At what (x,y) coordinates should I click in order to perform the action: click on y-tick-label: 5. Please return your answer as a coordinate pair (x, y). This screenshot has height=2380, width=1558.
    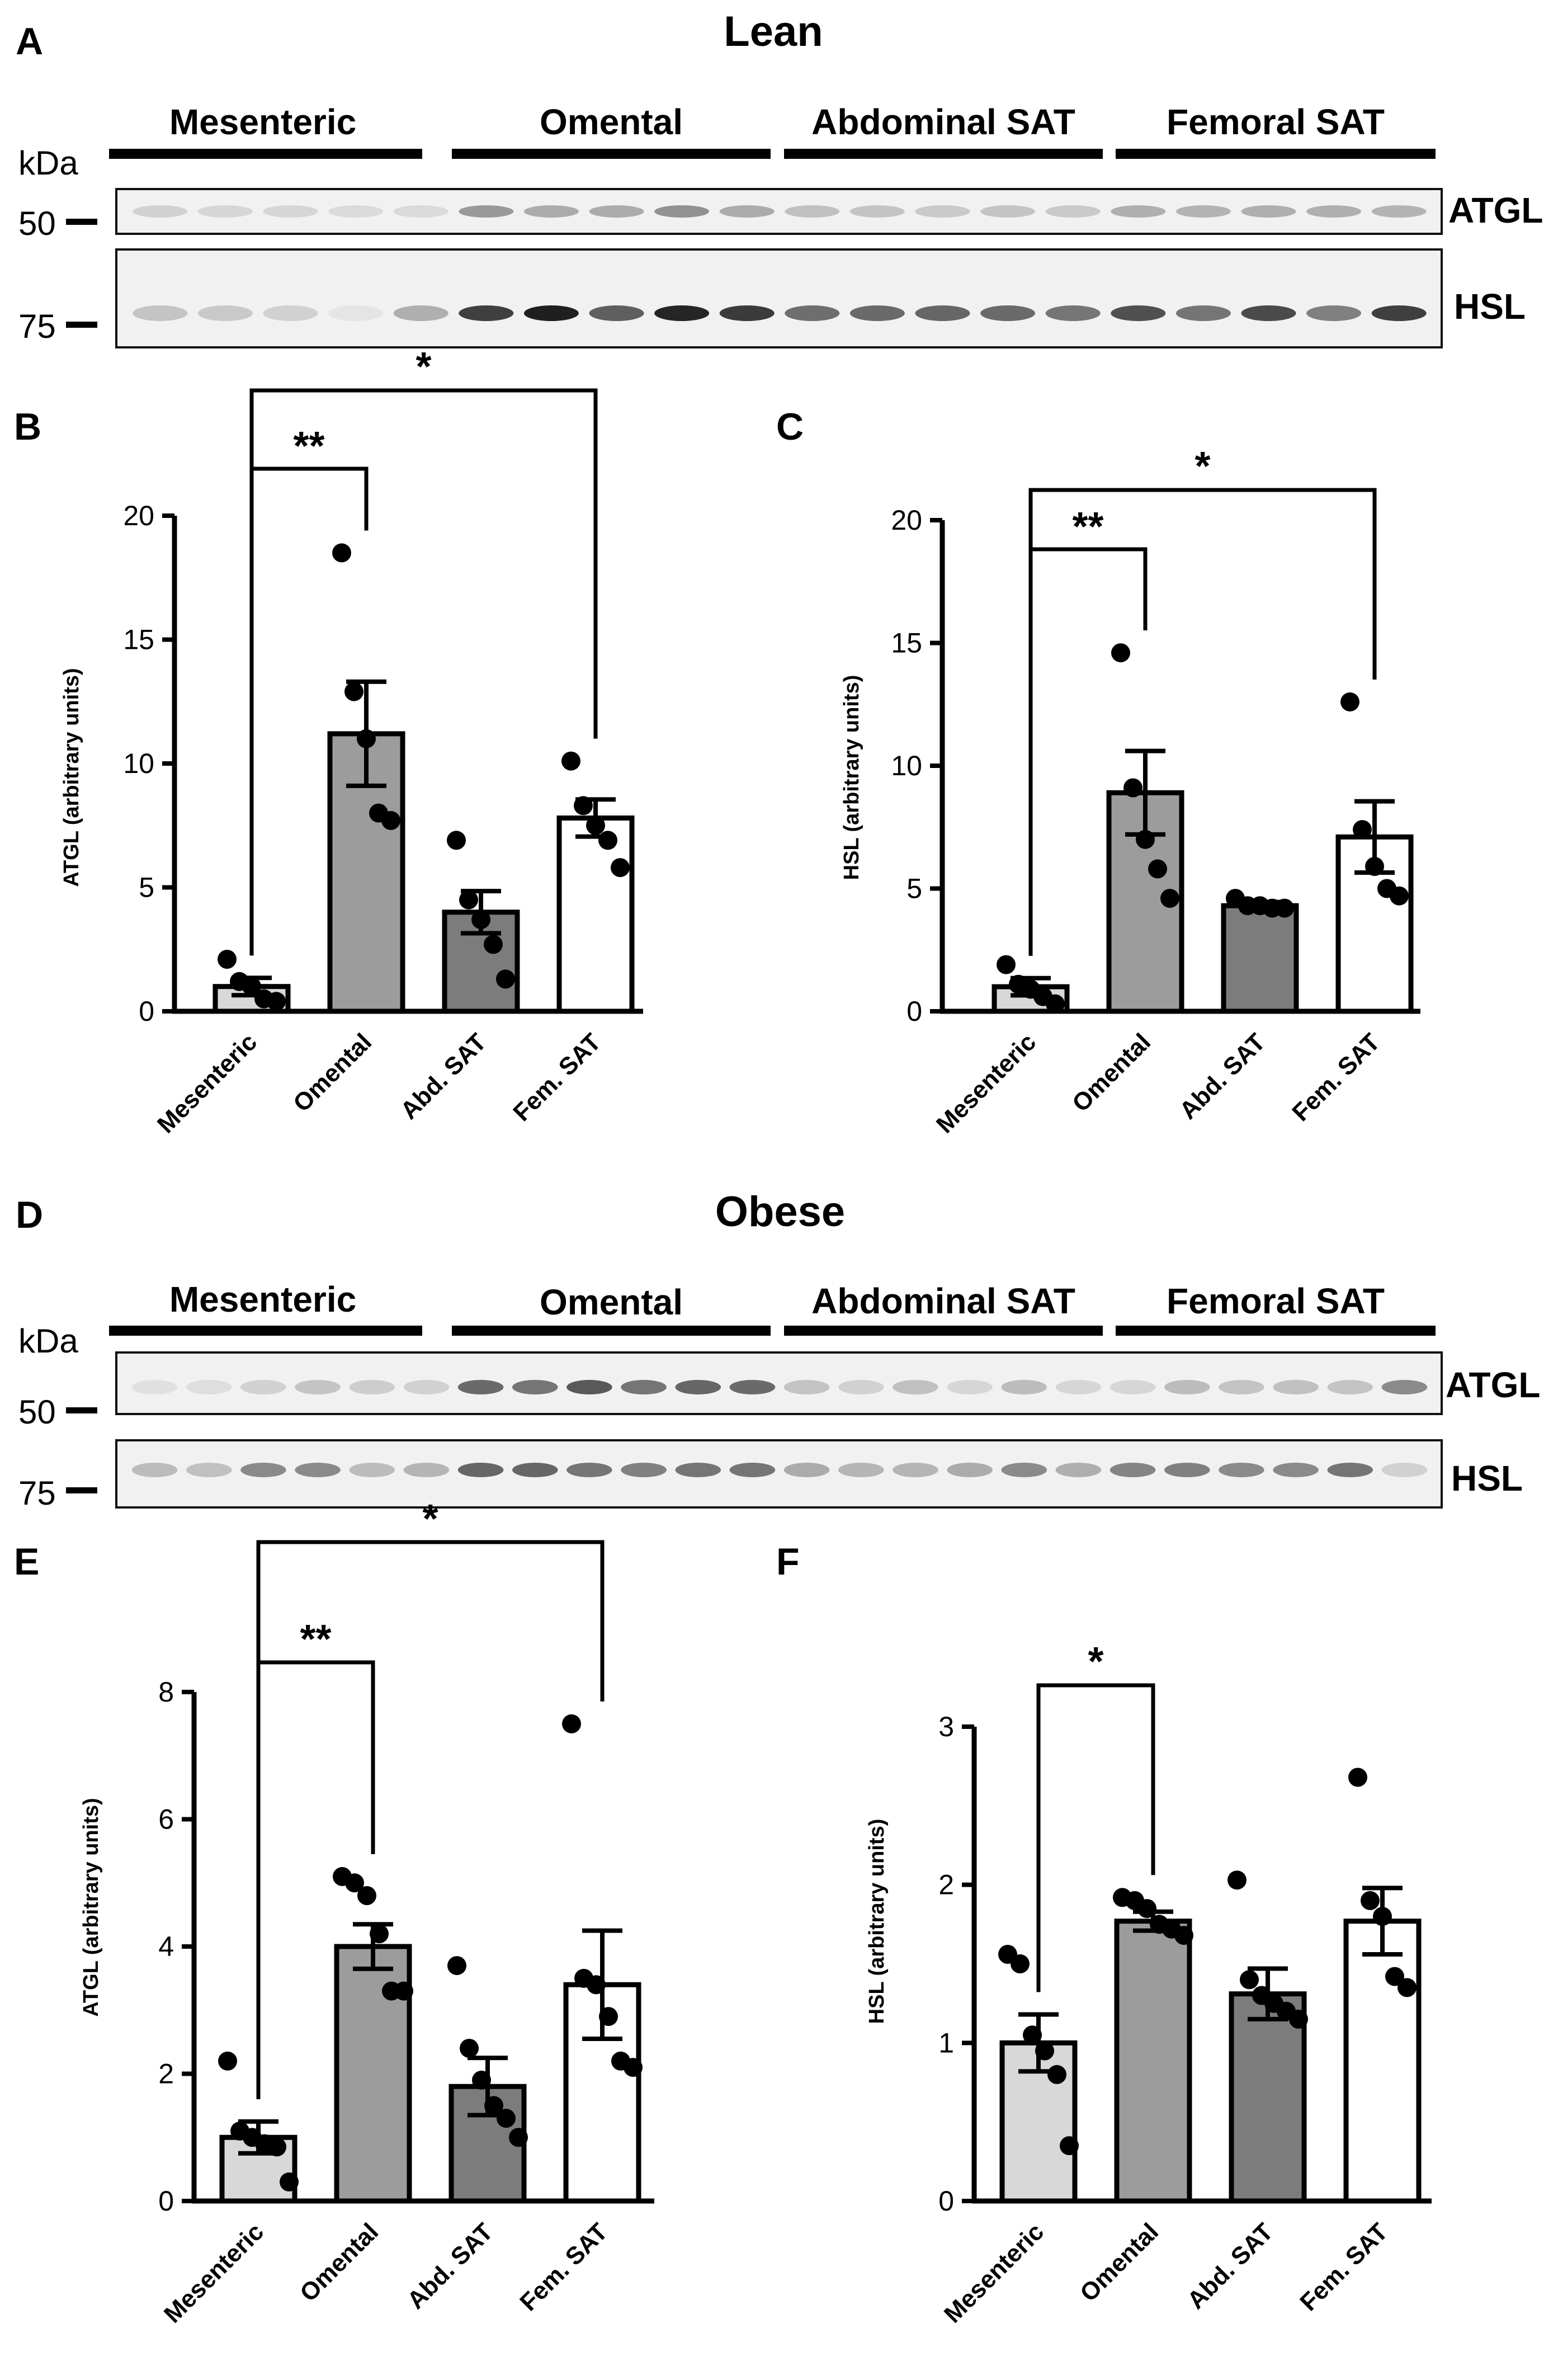
    Looking at the image, I should click on (915, 888).